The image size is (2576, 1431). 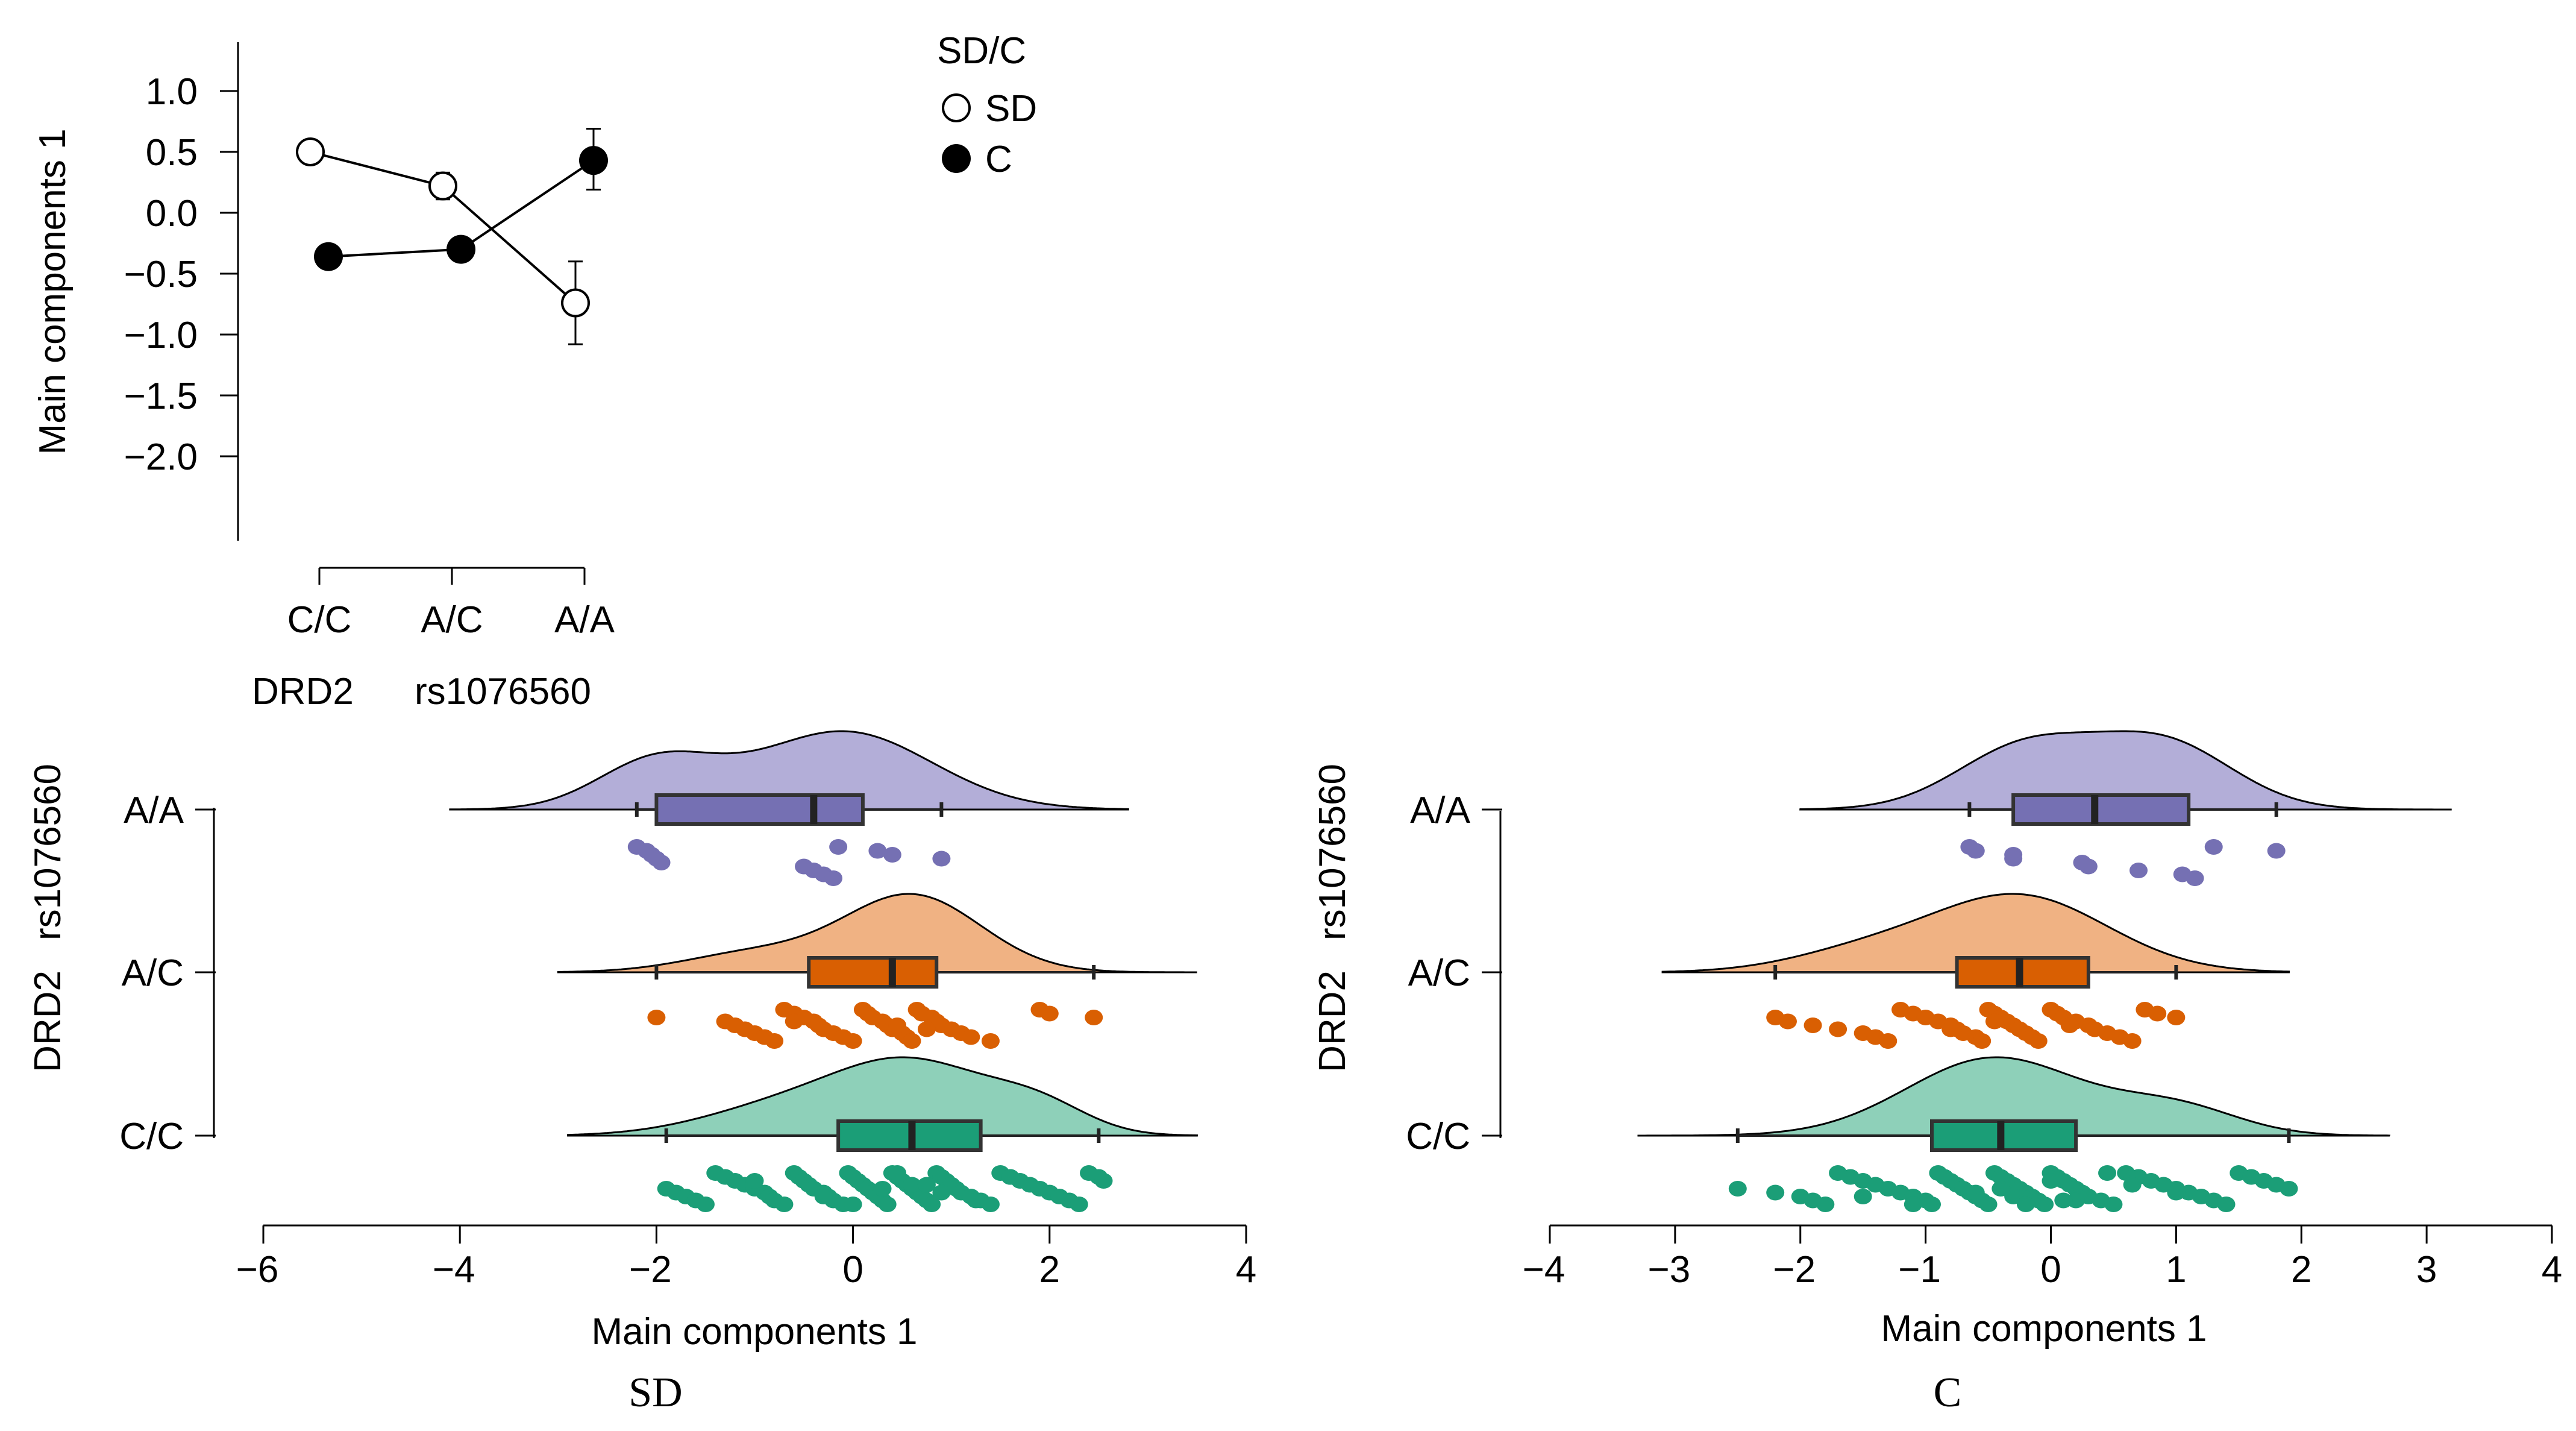 What do you see at coordinates (1669, 1270) in the screenshot?
I see `x-tick-label: −3` at bounding box center [1669, 1270].